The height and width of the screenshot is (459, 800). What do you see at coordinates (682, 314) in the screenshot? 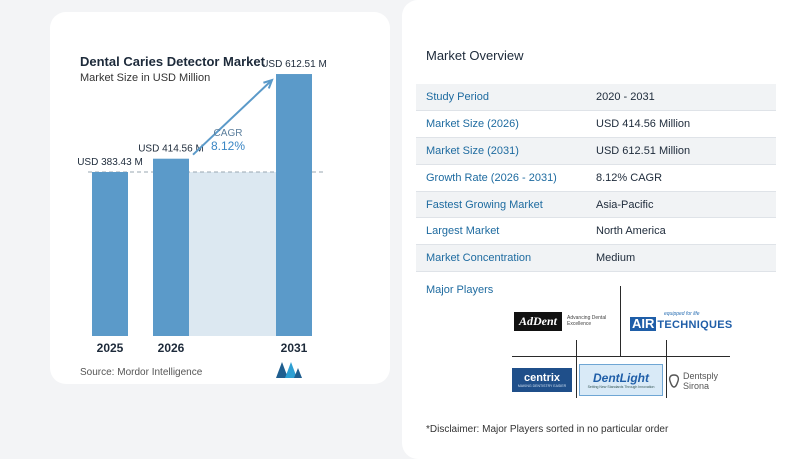
I see `air-tagline: equipped for life` at bounding box center [682, 314].